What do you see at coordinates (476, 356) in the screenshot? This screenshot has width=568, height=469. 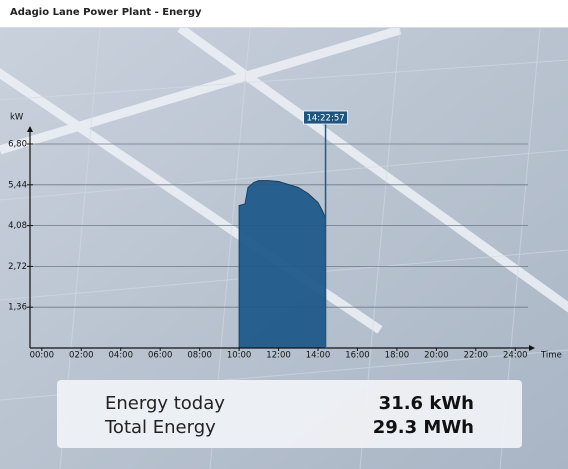 I see `x-tick-label: 22:00` at bounding box center [476, 356].